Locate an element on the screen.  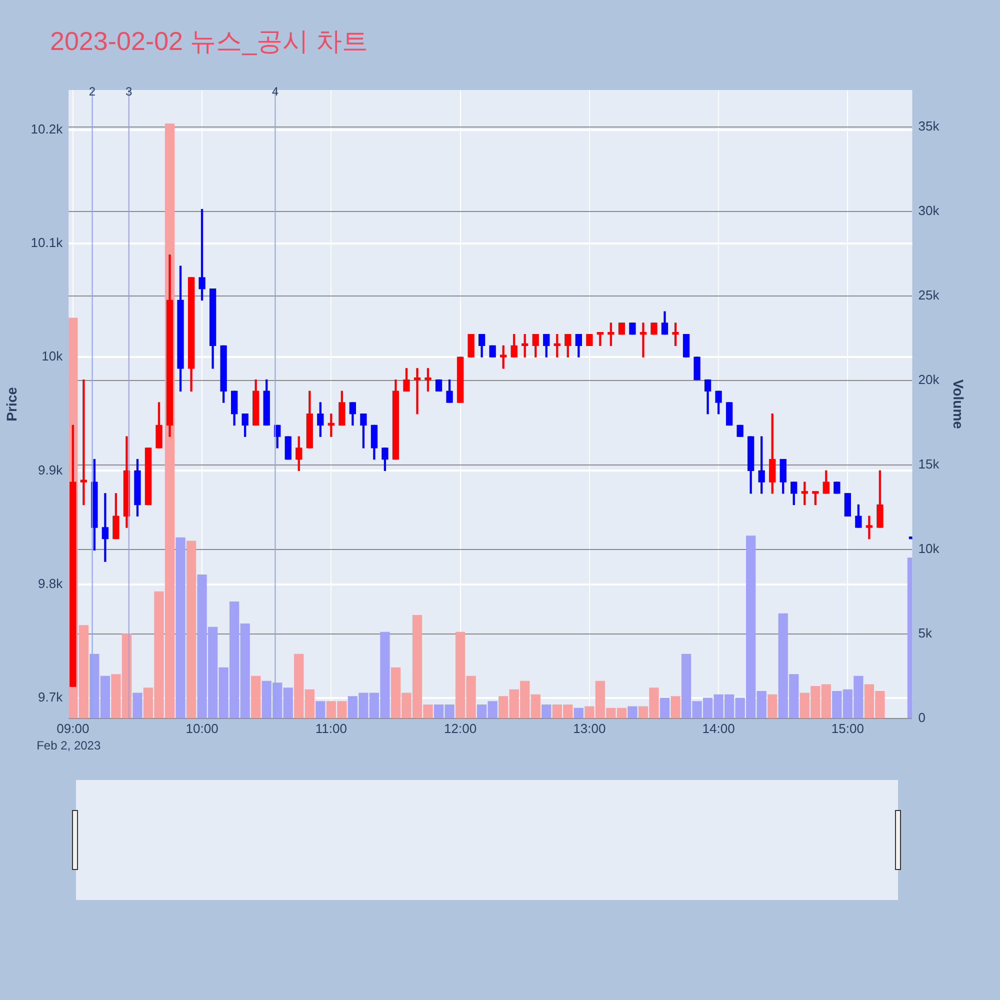
x-tick-label: 15:00 is located at coordinates (847, 728).